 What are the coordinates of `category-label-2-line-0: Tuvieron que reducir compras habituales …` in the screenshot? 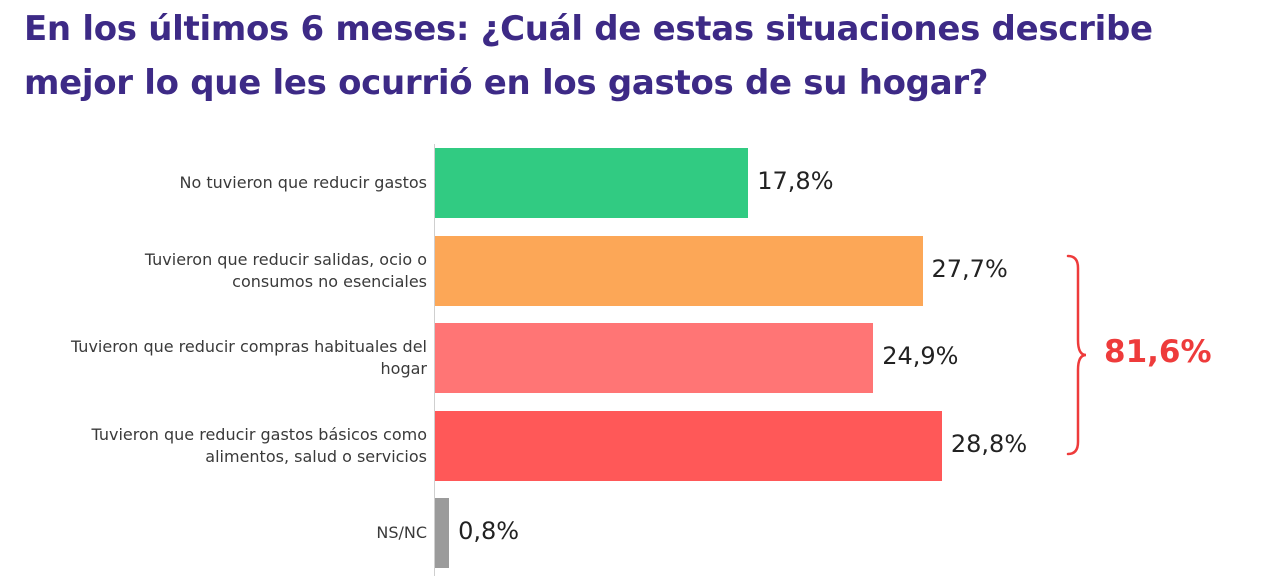 It's located at (248, 346).